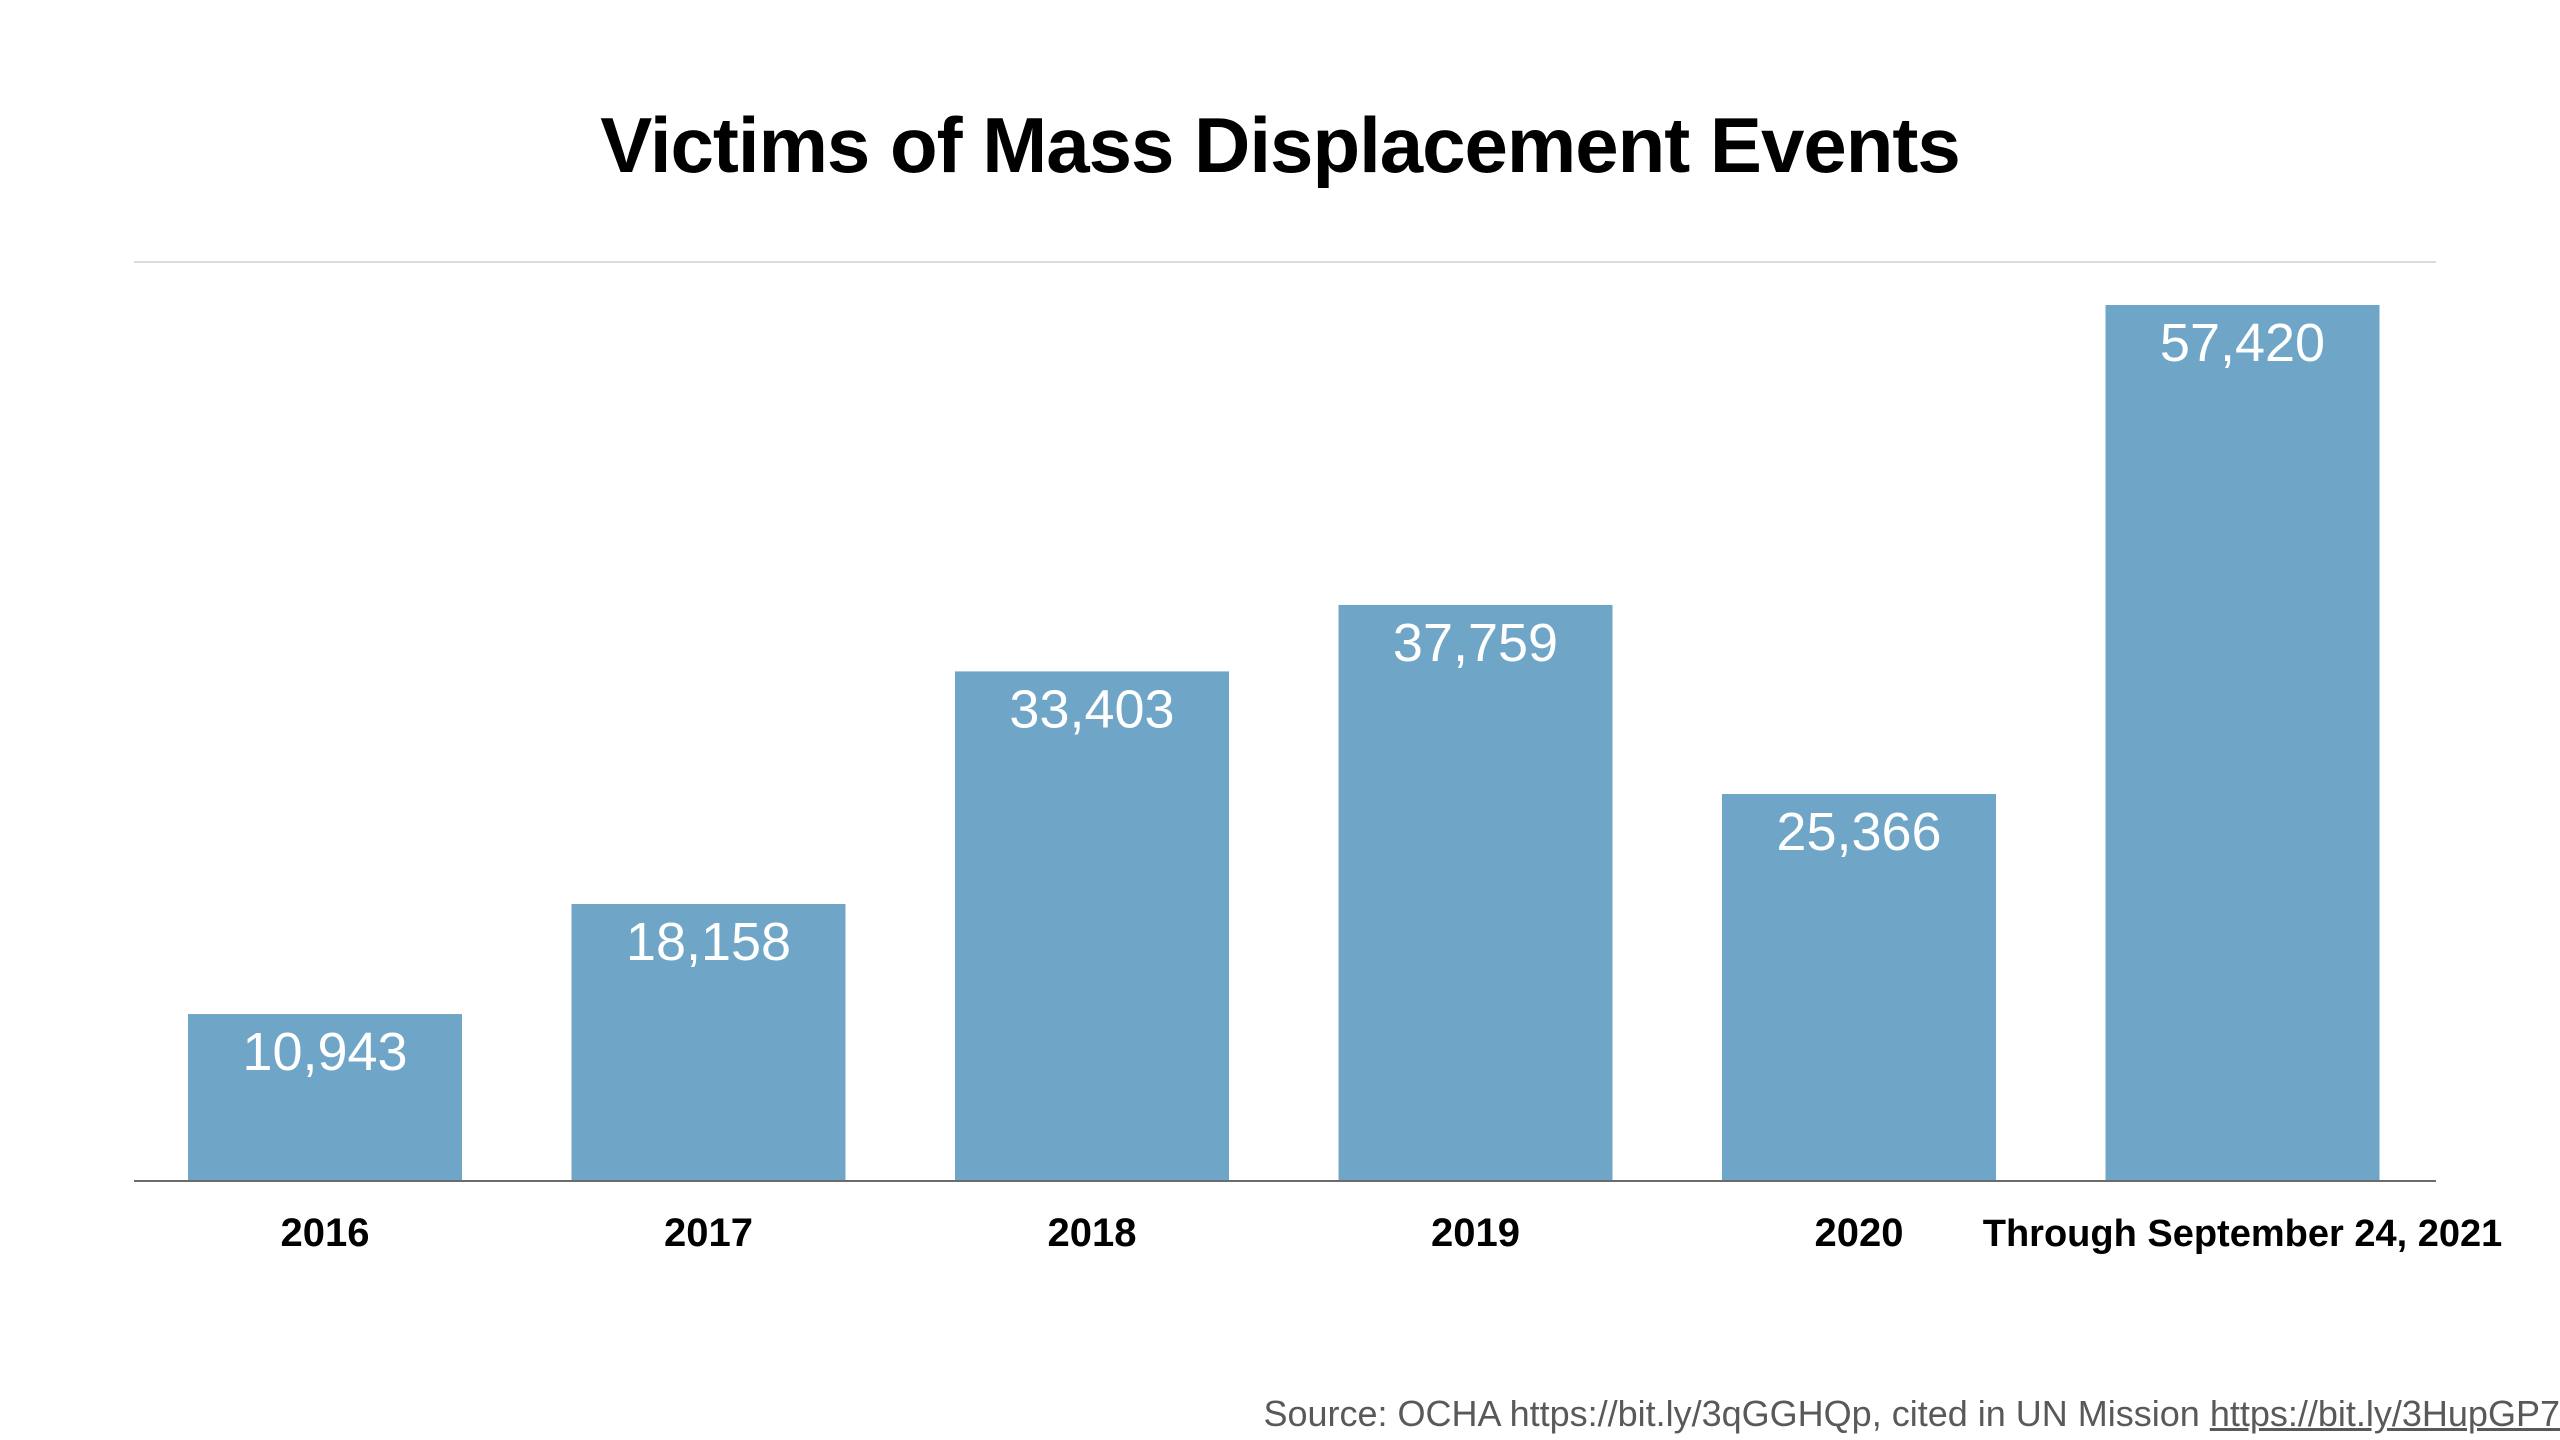 The image size is (2560, 1440). Describe the element at coordinates (1280, 145) in the screenshot. I see `chart-title: Victims of Mass Displacement Events` at that location.